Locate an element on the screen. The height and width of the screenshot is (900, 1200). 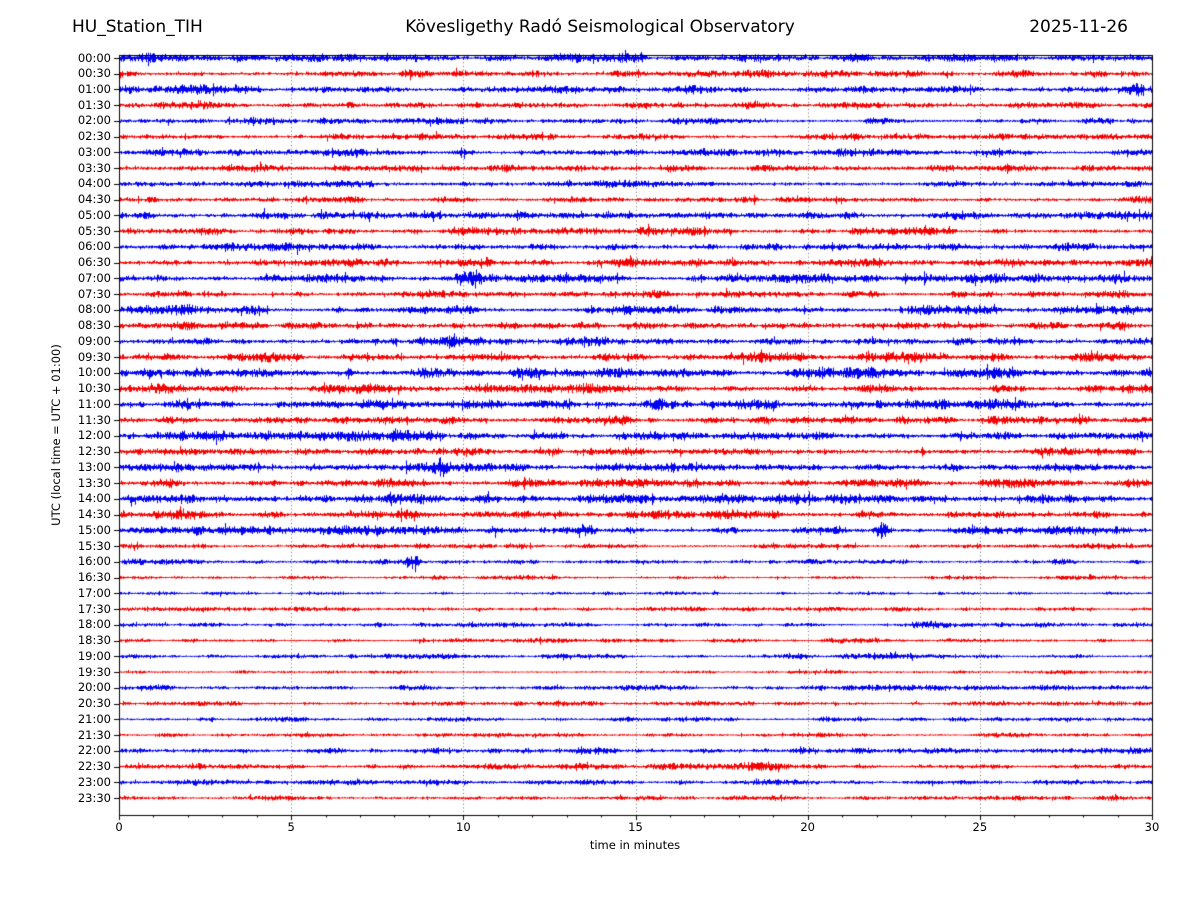
y-tick-label: 01:30 is located at coordinates (94, 104).